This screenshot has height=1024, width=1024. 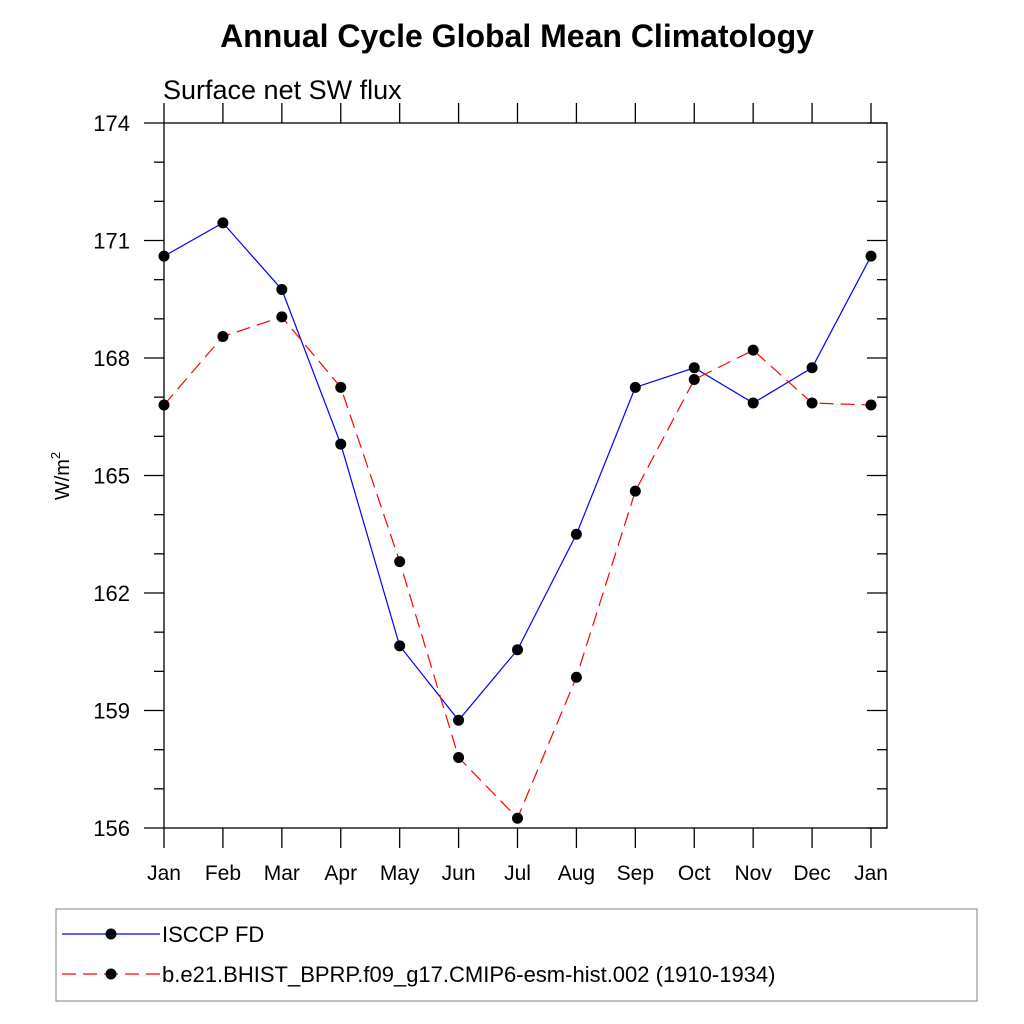 What do you see at coordinates (694, 873) in the screenshot?
I see `x-tick-label: Oct` at bounding box center [694, 873].